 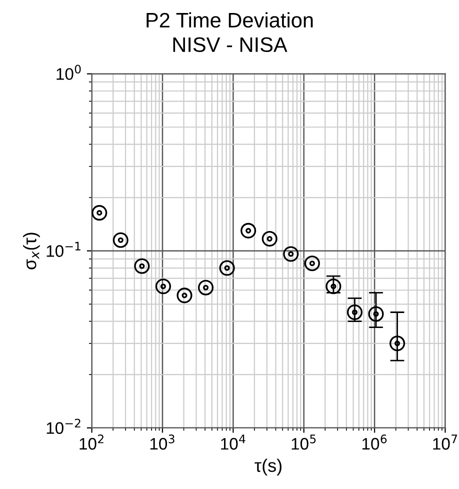 What do you see at coordinates (162, 442) in the screenshot?
I see `x-tick-label: 10$^{3}$` at bounding box center [162, 442].